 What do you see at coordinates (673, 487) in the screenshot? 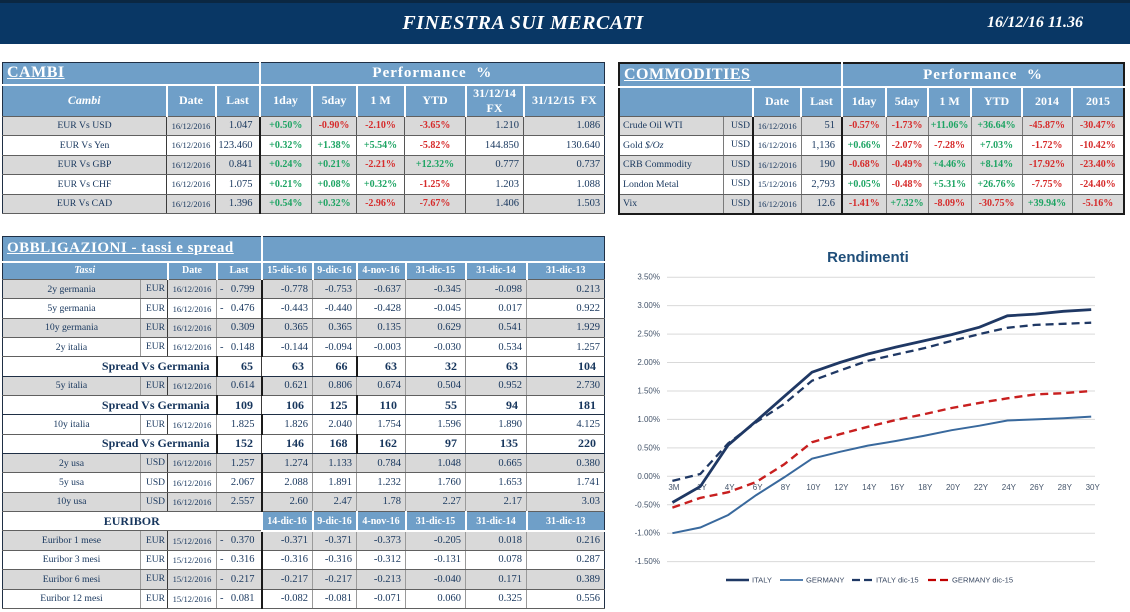
I see `svg-text: 3M` at bounding box center [673, 487].